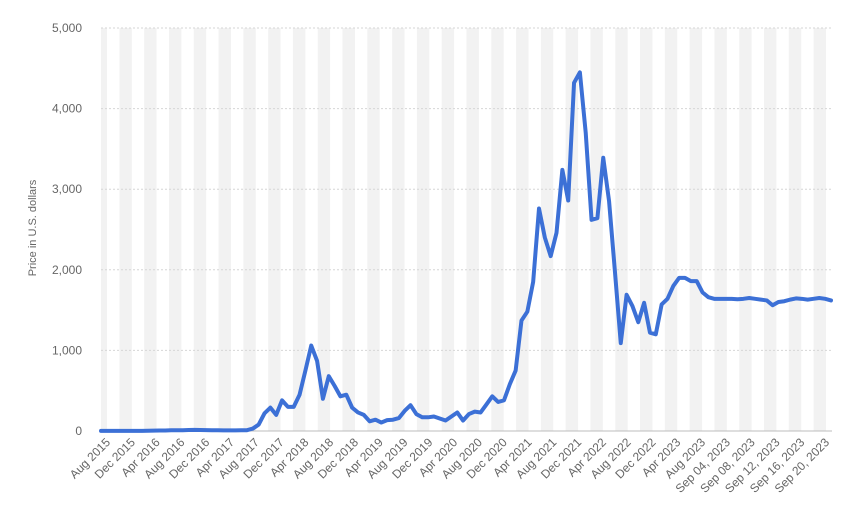 This screenshot has width=850, height=525. I want to click on y-tick-label: 5,000, so click(67, 28).